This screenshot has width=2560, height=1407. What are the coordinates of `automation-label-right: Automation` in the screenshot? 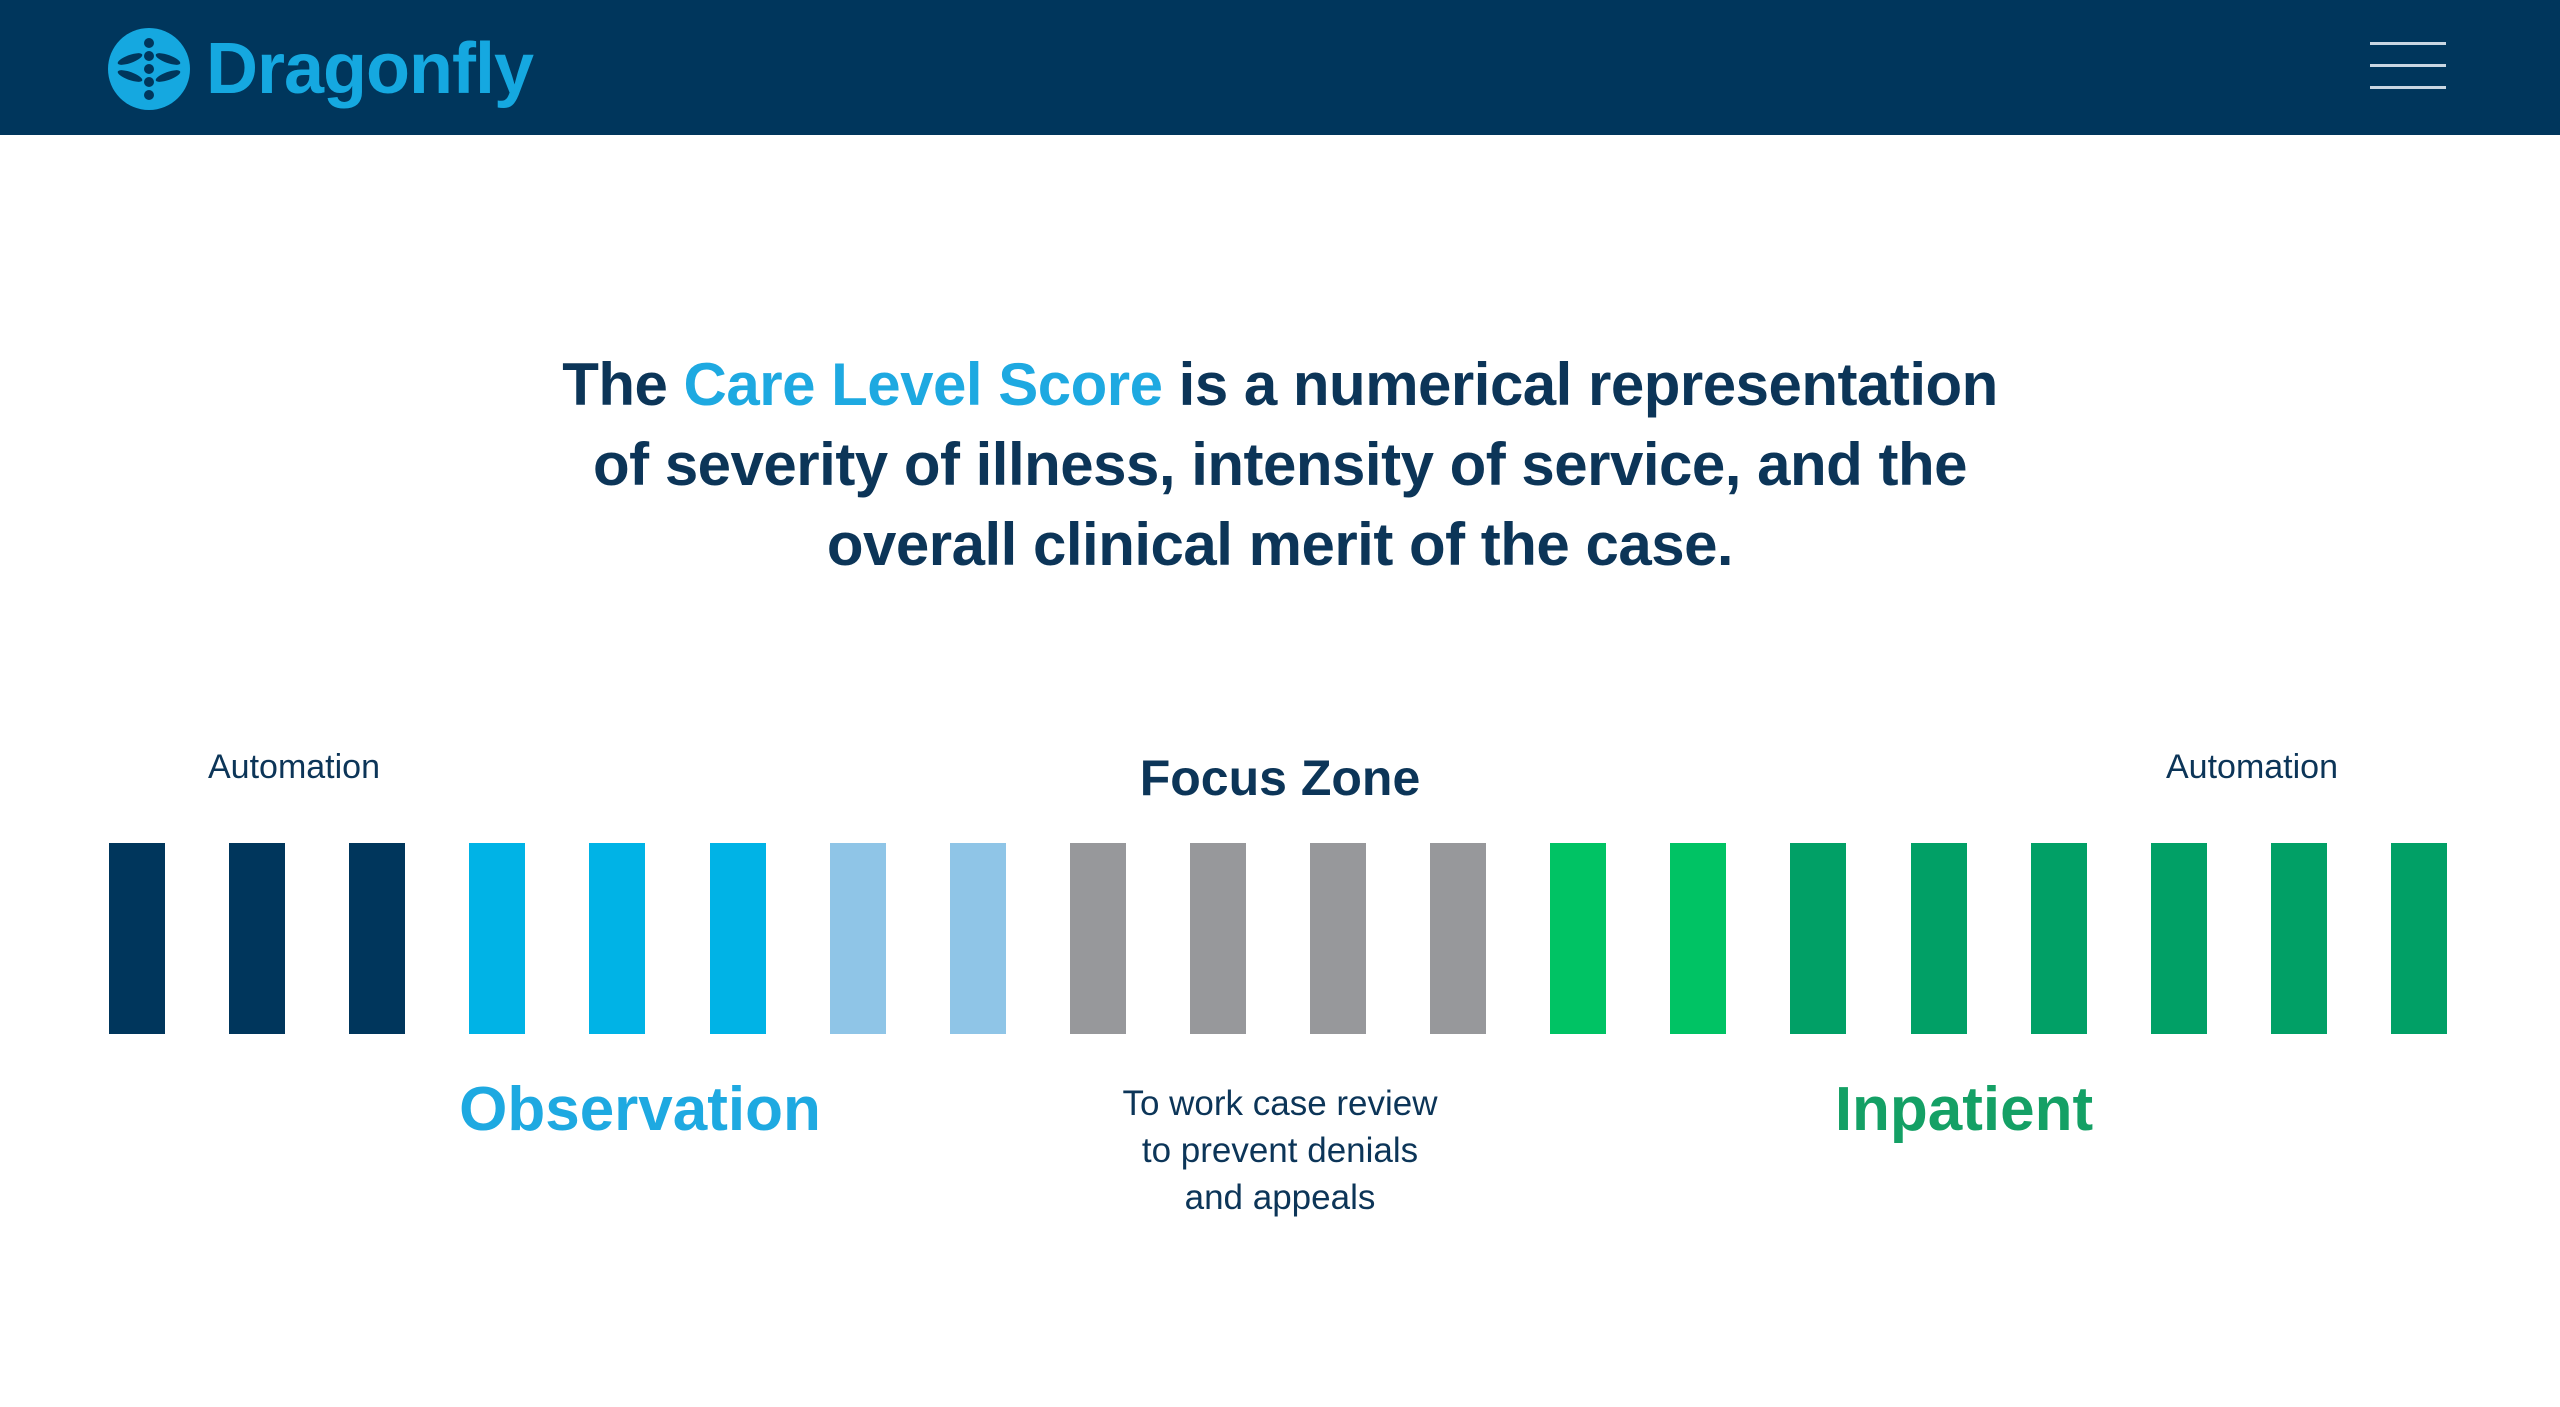 It's located at (2252, 767).